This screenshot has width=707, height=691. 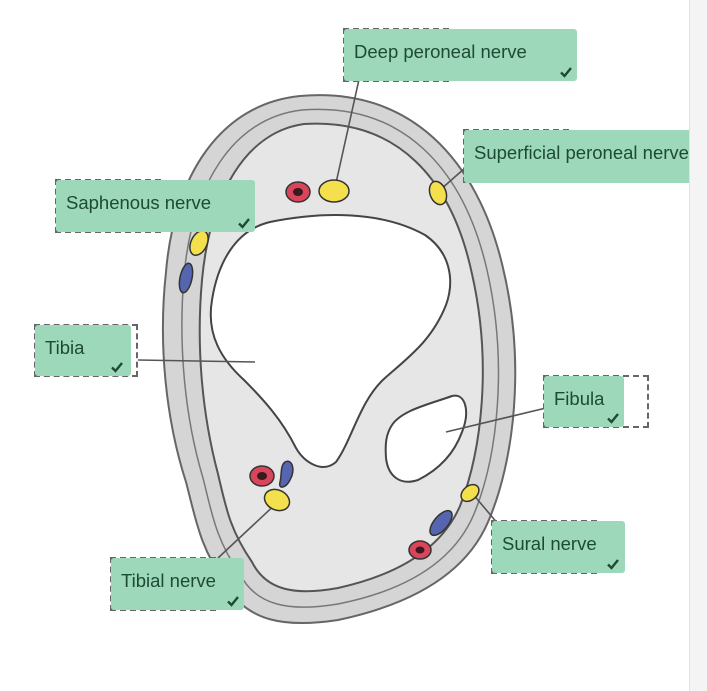 I want to click on leader-deep-peroneal, so click(x=348, y=129).